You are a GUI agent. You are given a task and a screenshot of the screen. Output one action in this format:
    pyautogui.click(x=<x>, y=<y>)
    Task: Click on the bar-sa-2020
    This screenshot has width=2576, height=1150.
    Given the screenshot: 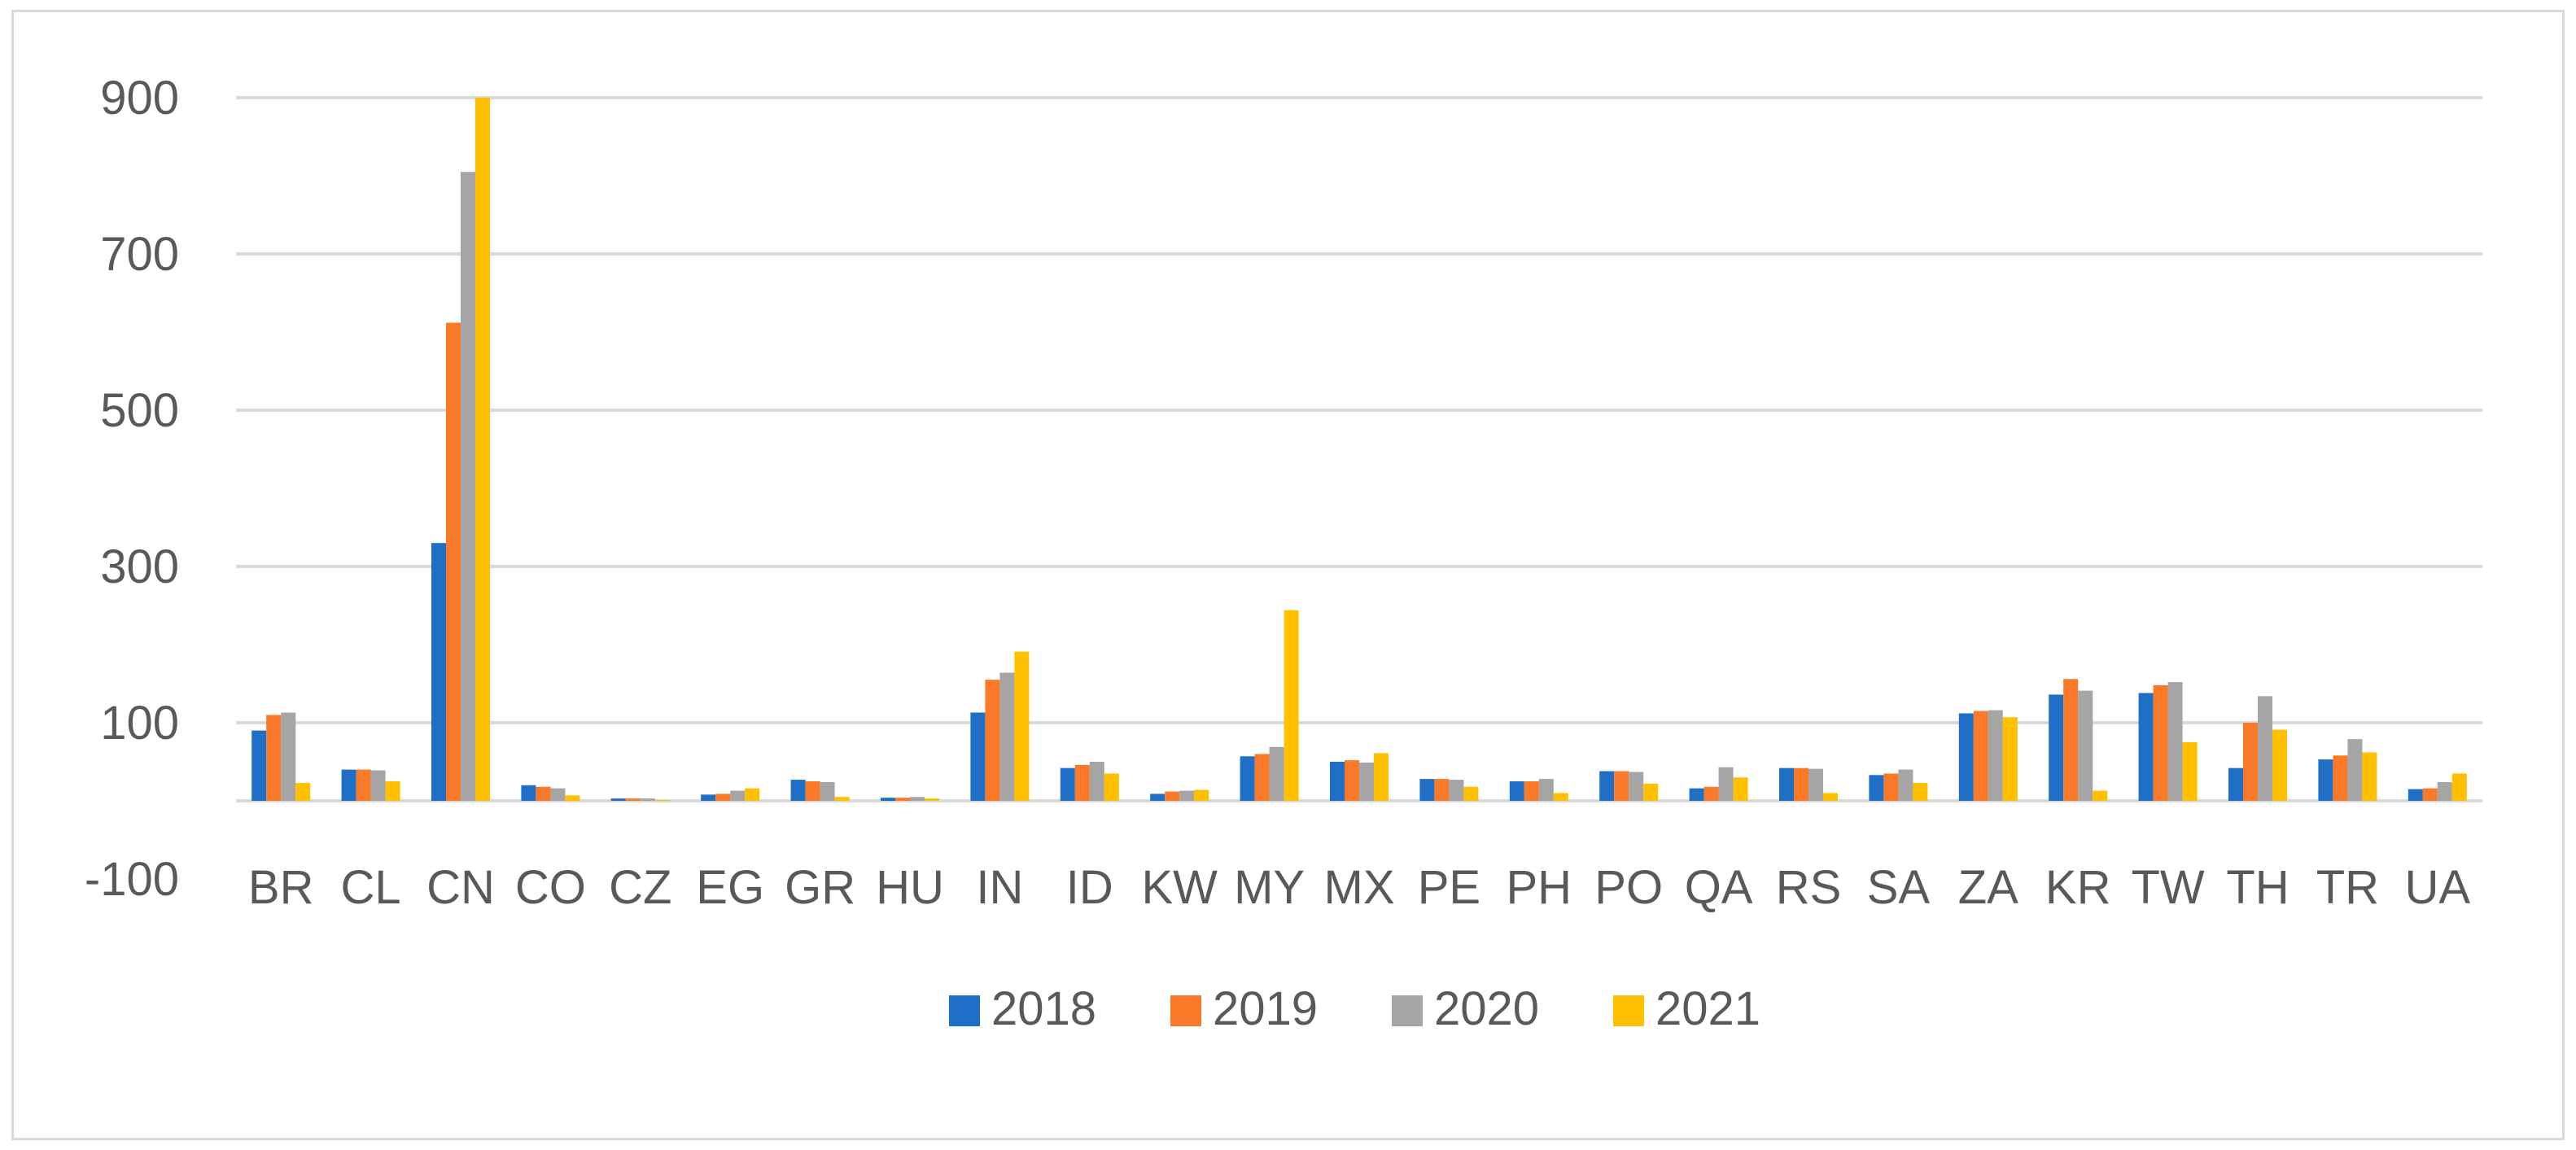 What is the action you would take?
    pyautogui.click(x=1905, y=785)
    